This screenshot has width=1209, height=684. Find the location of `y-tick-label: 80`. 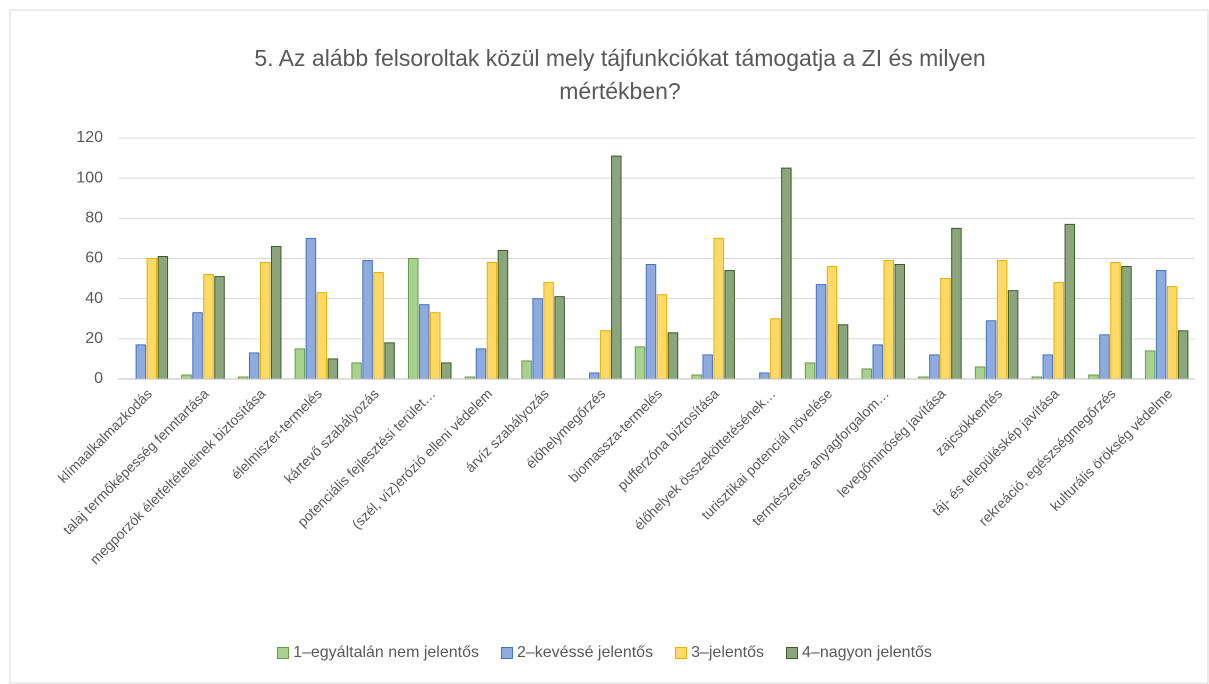

y-tick-label: 80 is located at coordinates (94, 218).